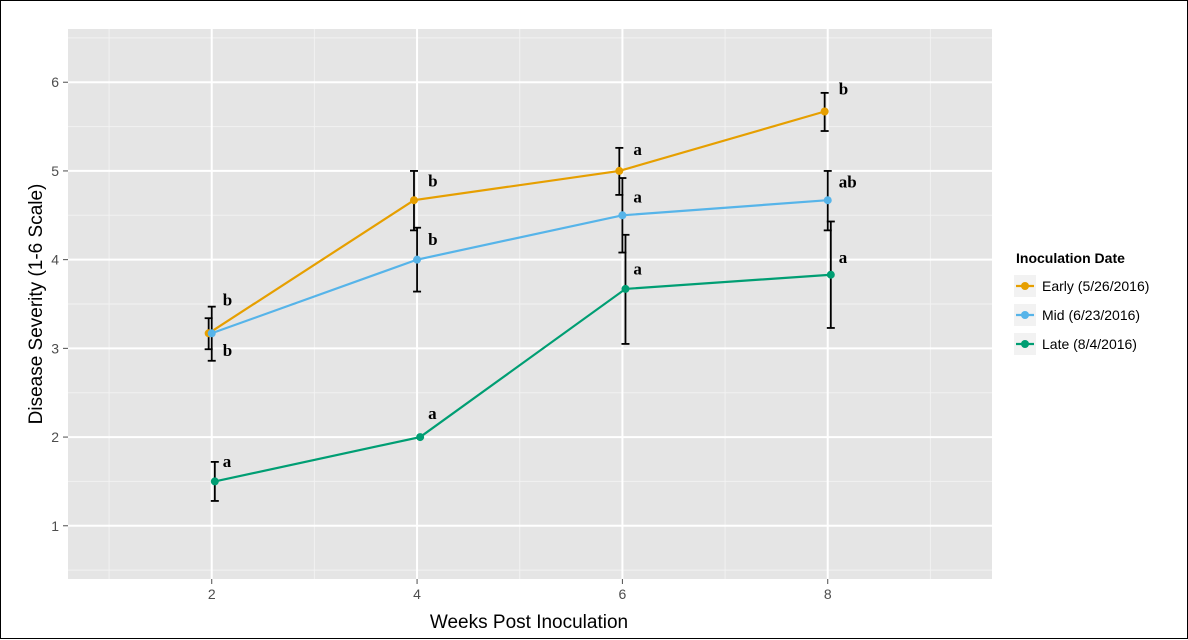  What do you see at coordinates (1091, 315) in the screenshot?
I see `legend-label-mid: Mid (6/23/2016)` at bounding box center [1091, 315].